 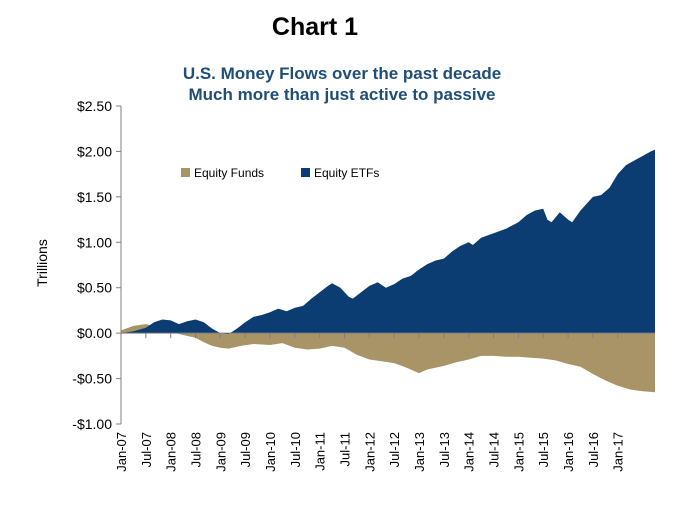 I want to click on x-tick-label: Jul-12, so click(x=394, y=449).